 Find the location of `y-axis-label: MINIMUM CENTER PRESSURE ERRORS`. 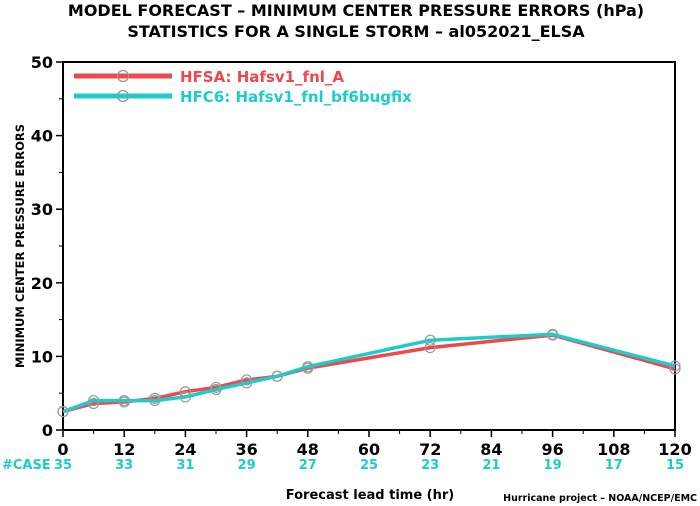

y-axis-label: MINIMUM CENTER PRESSURE ERRORS is located at coordinates (20, 246).